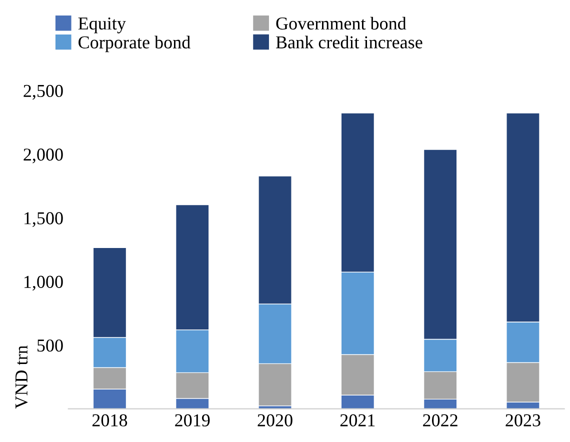 The width and height of the screenshot is (570, 442). Describe the element at coordinates (440, 420) in the screenshot. I see `x-tick-label: 2022` at that location.